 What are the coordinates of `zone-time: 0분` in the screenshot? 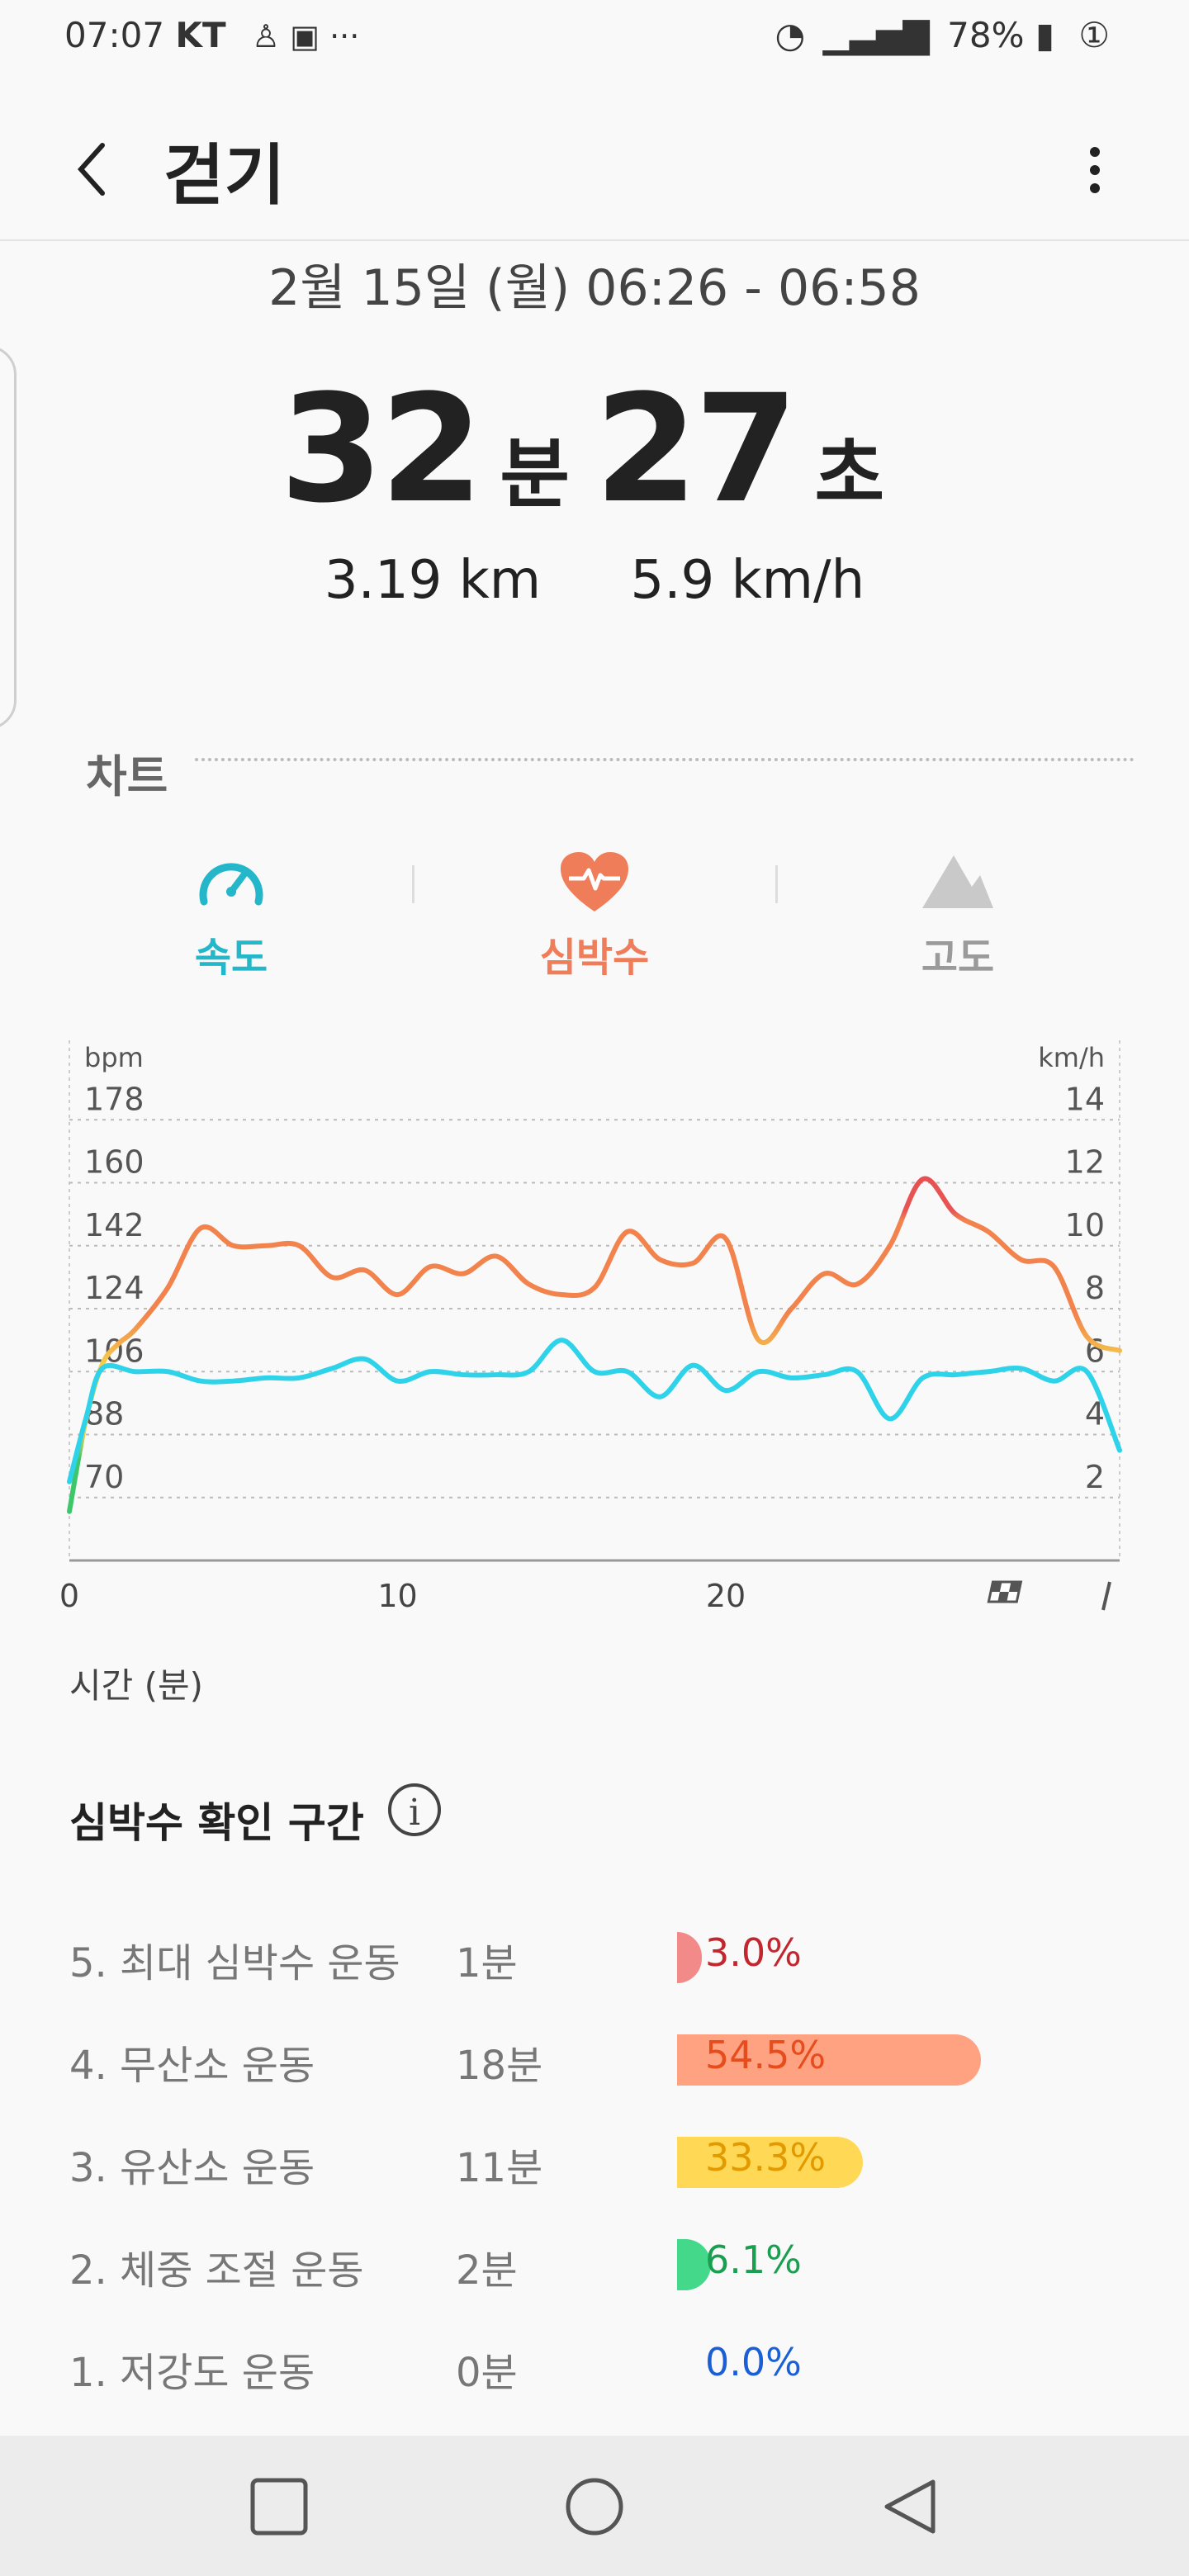 It's located at (487, 2373).